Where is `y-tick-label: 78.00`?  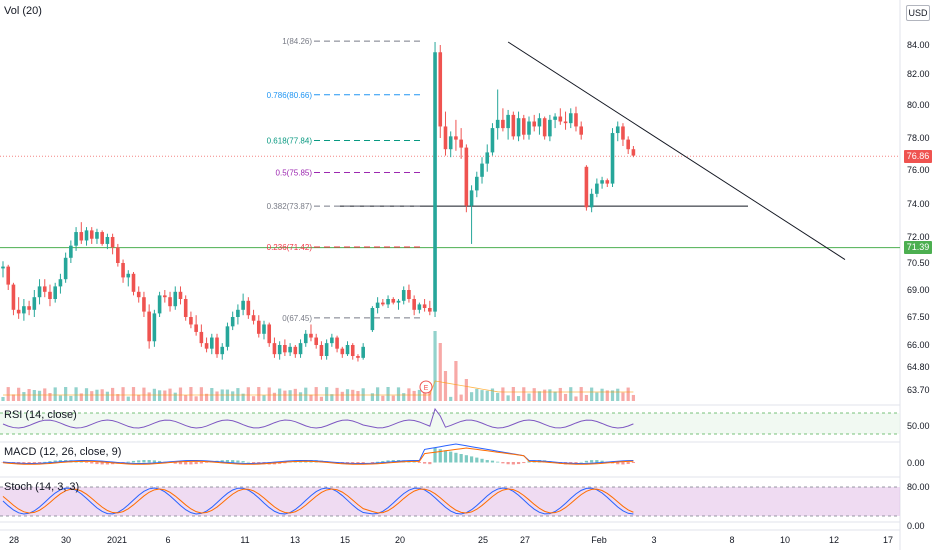
y-tick-label: 78.00 is located at coordinates (918, 138).